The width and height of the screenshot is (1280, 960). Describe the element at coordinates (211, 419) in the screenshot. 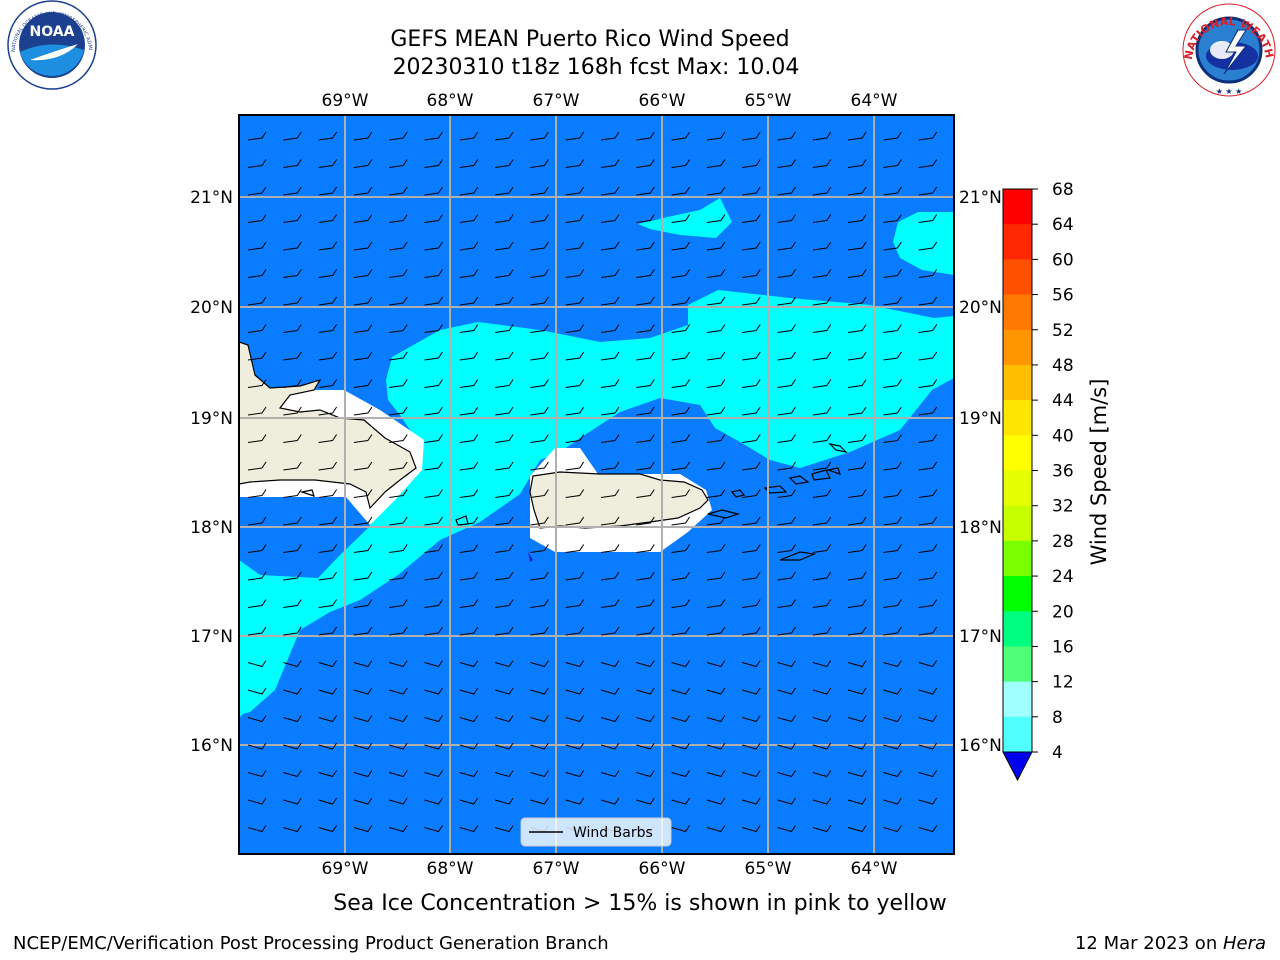

I see `lat-label: 19°N` at that location.